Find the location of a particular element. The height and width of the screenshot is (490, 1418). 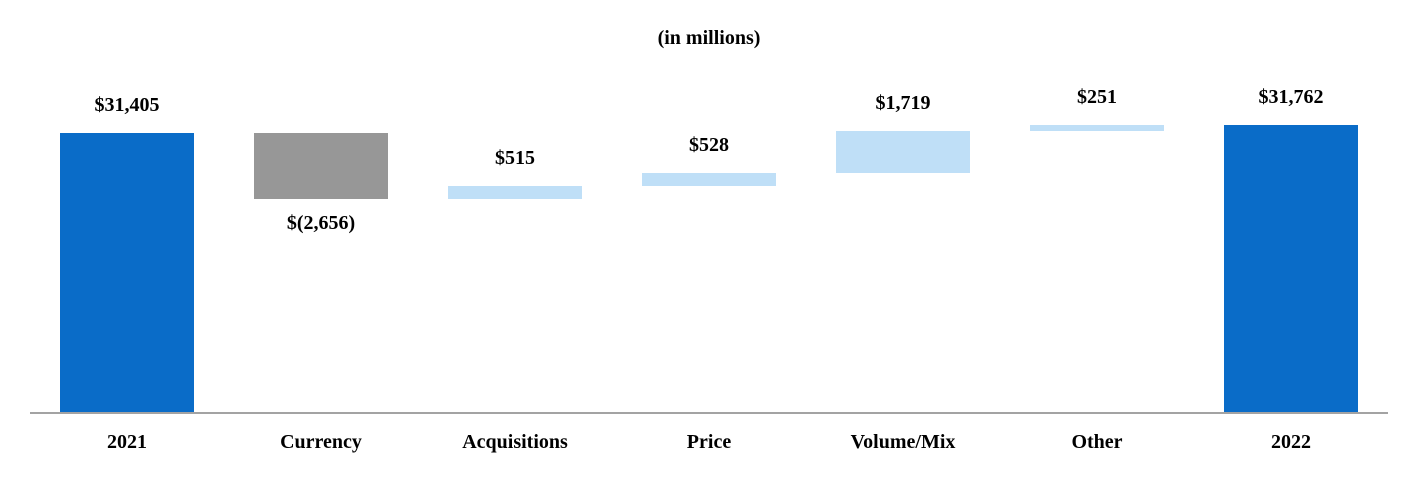

bar-value-label-price: $528 is located at coordinates (709, 144).